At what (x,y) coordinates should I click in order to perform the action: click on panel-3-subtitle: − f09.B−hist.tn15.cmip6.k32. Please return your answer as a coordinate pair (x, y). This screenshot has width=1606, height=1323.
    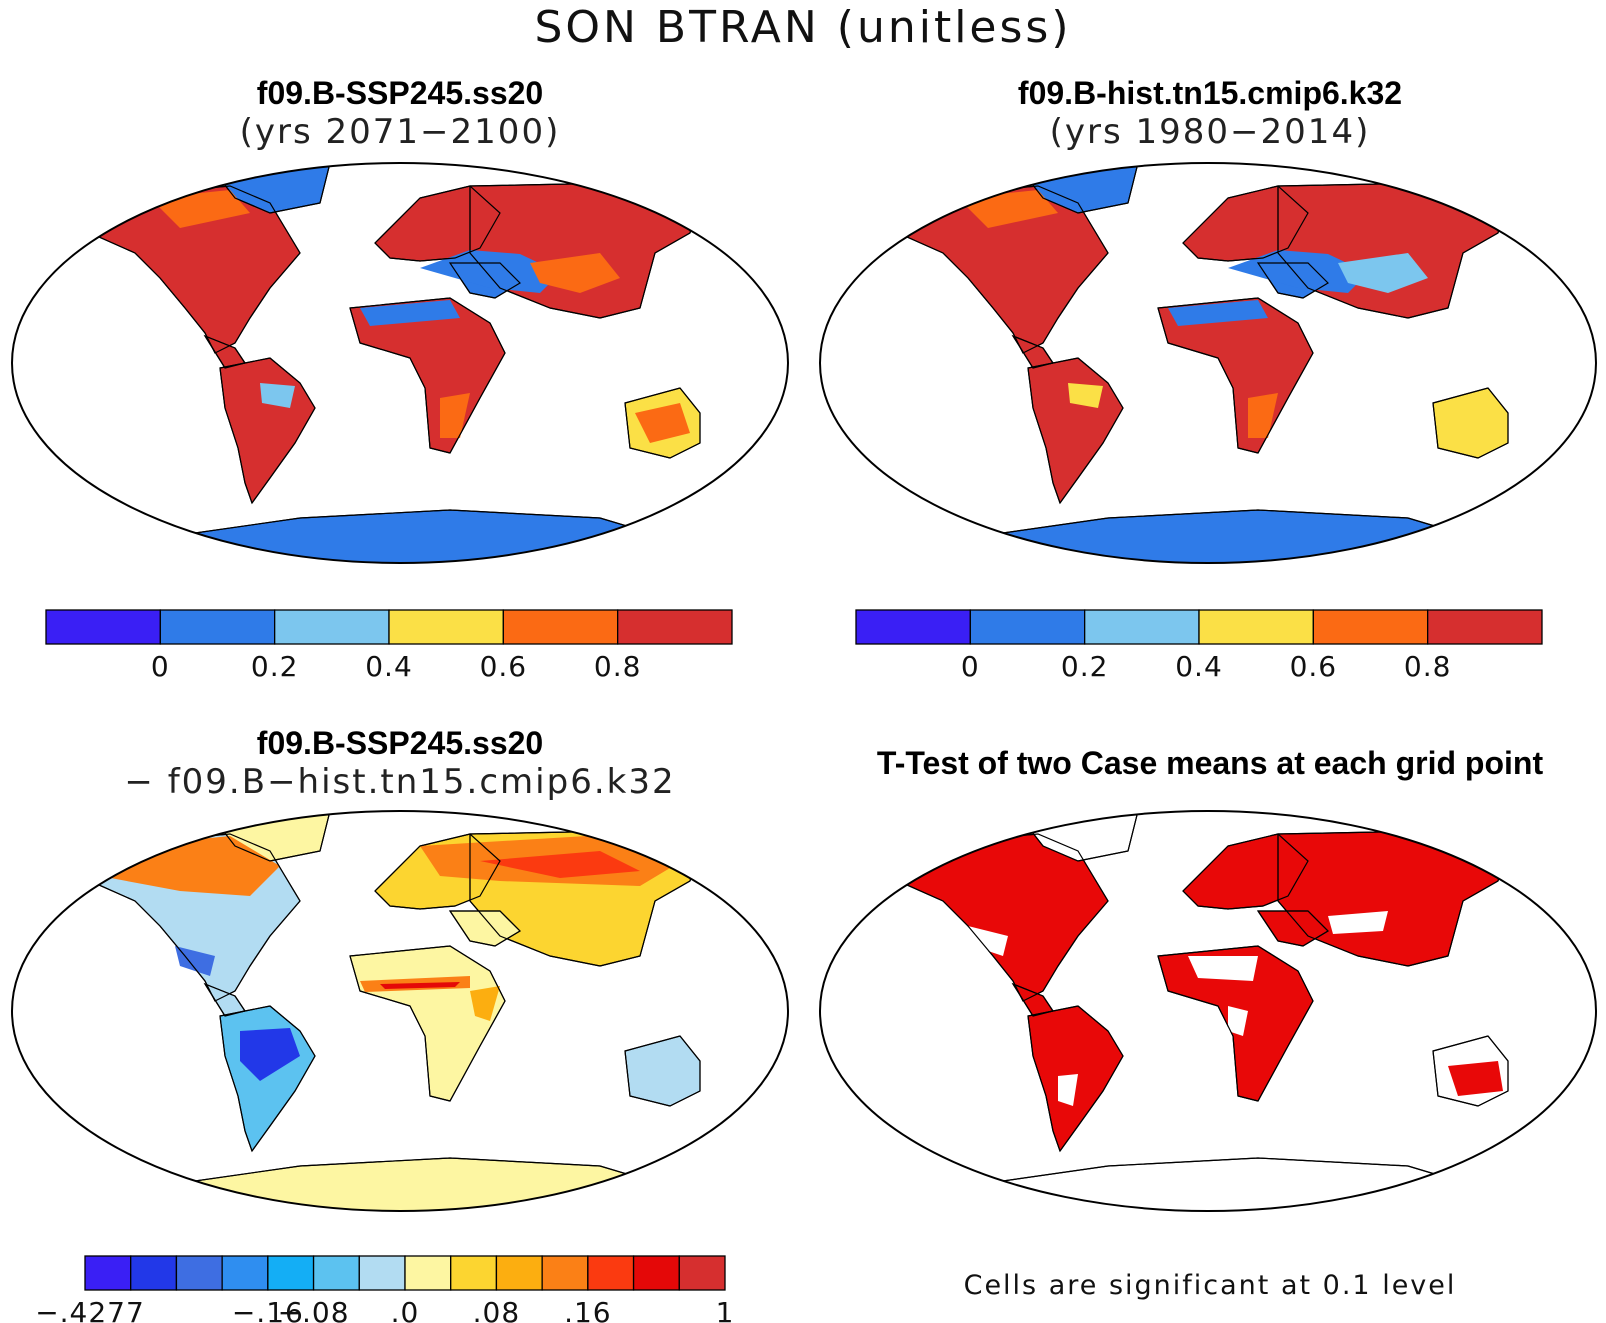
    Looking at the image, I should click on (400, 782).